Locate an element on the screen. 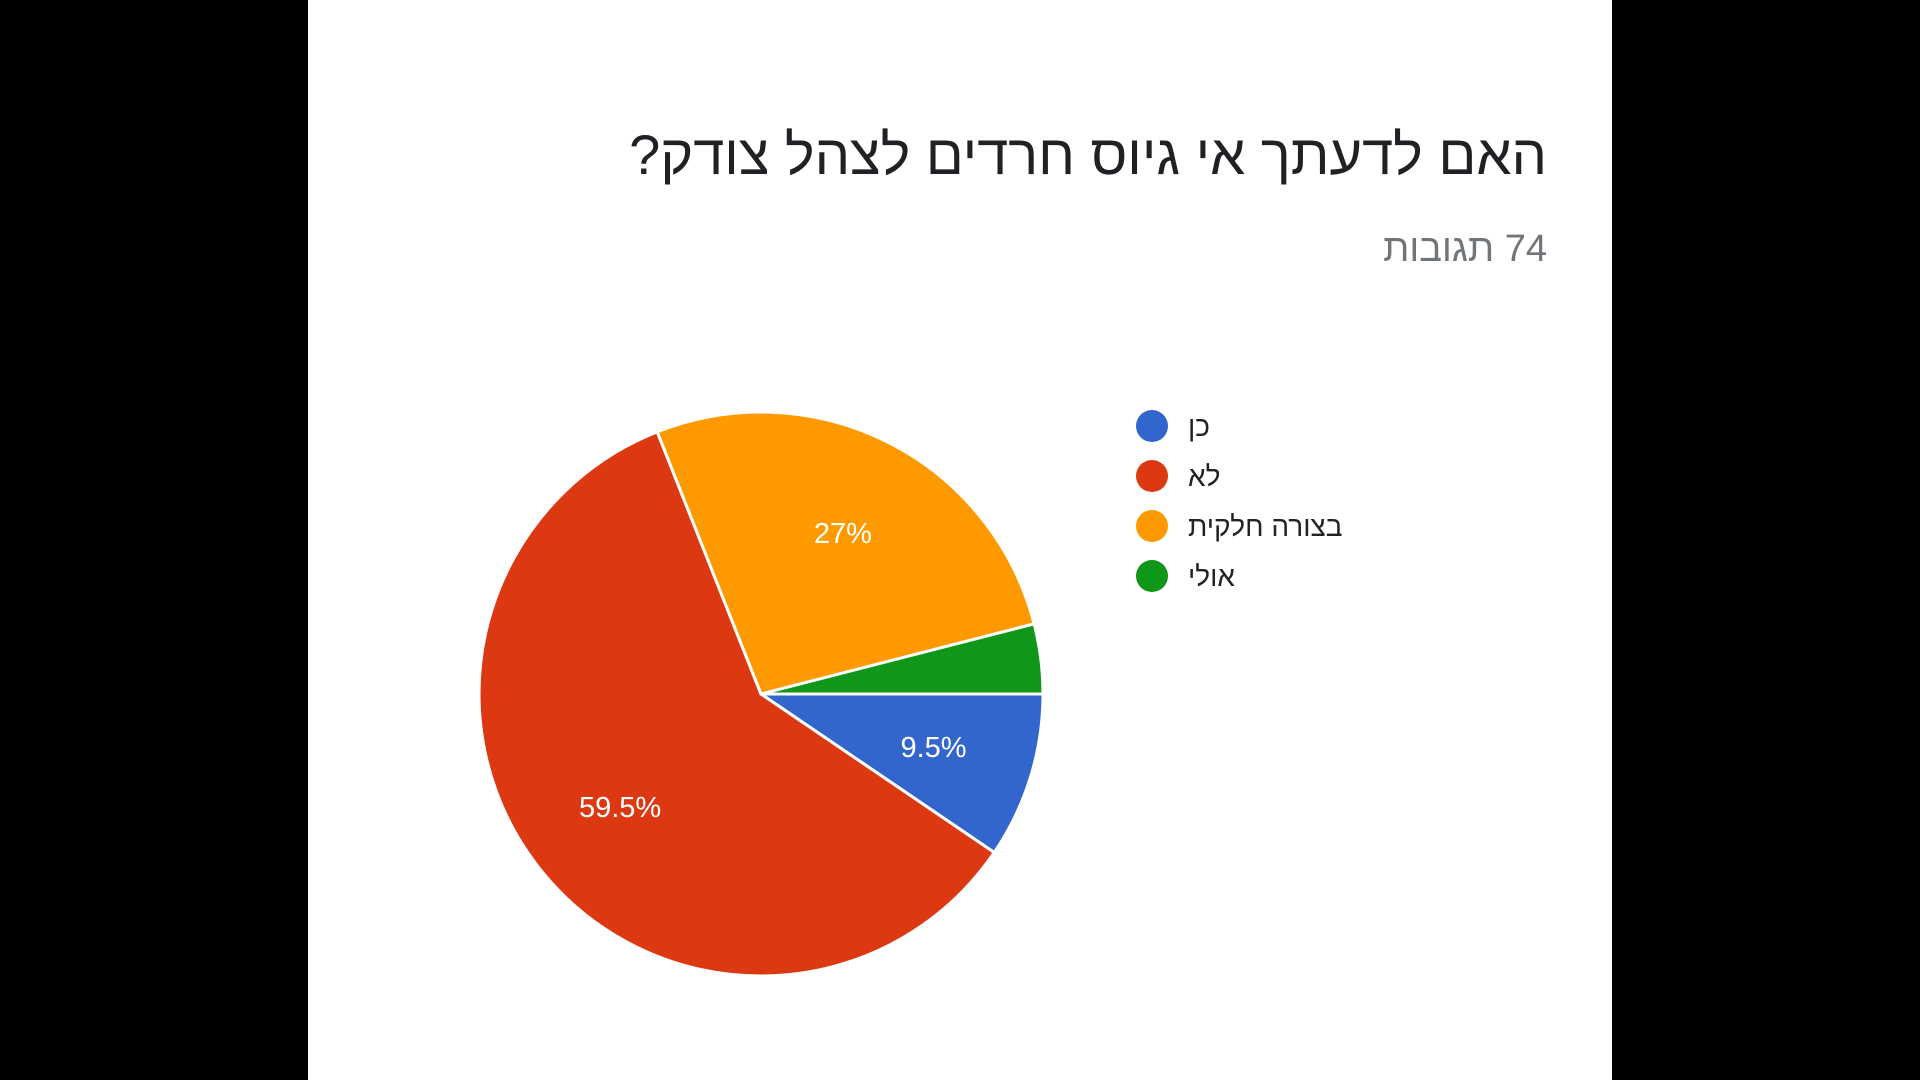 This screenshot has height=1080, width=1920. pie-labels: 9.5% 59.5% 27% is located at coordinates (773, 671).